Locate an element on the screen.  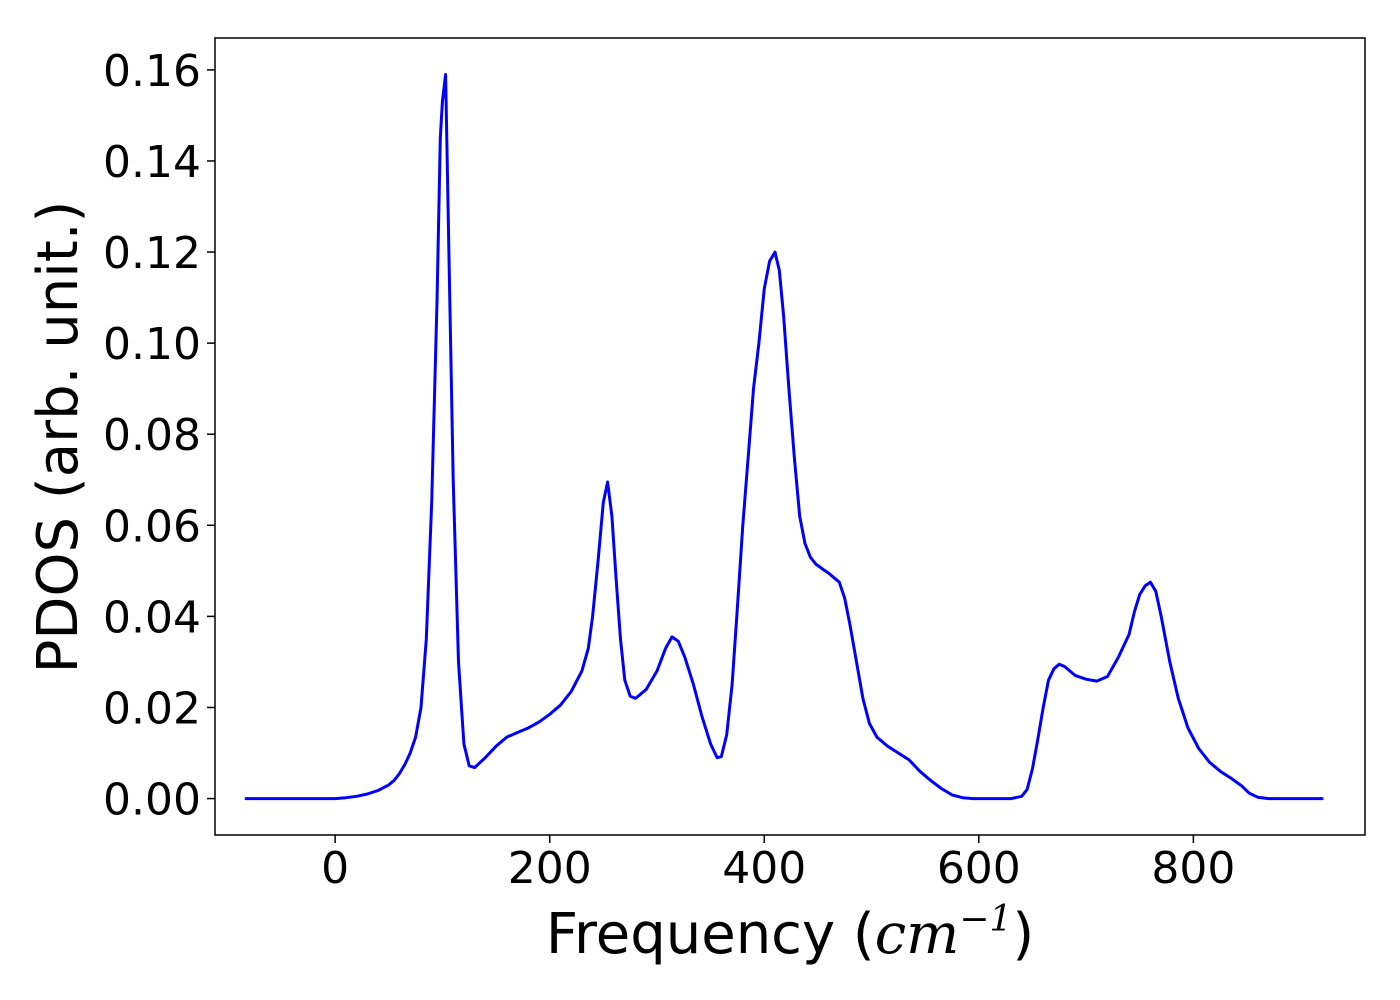
y-tick-label: 0.16 is located at coordinates (152, 71).